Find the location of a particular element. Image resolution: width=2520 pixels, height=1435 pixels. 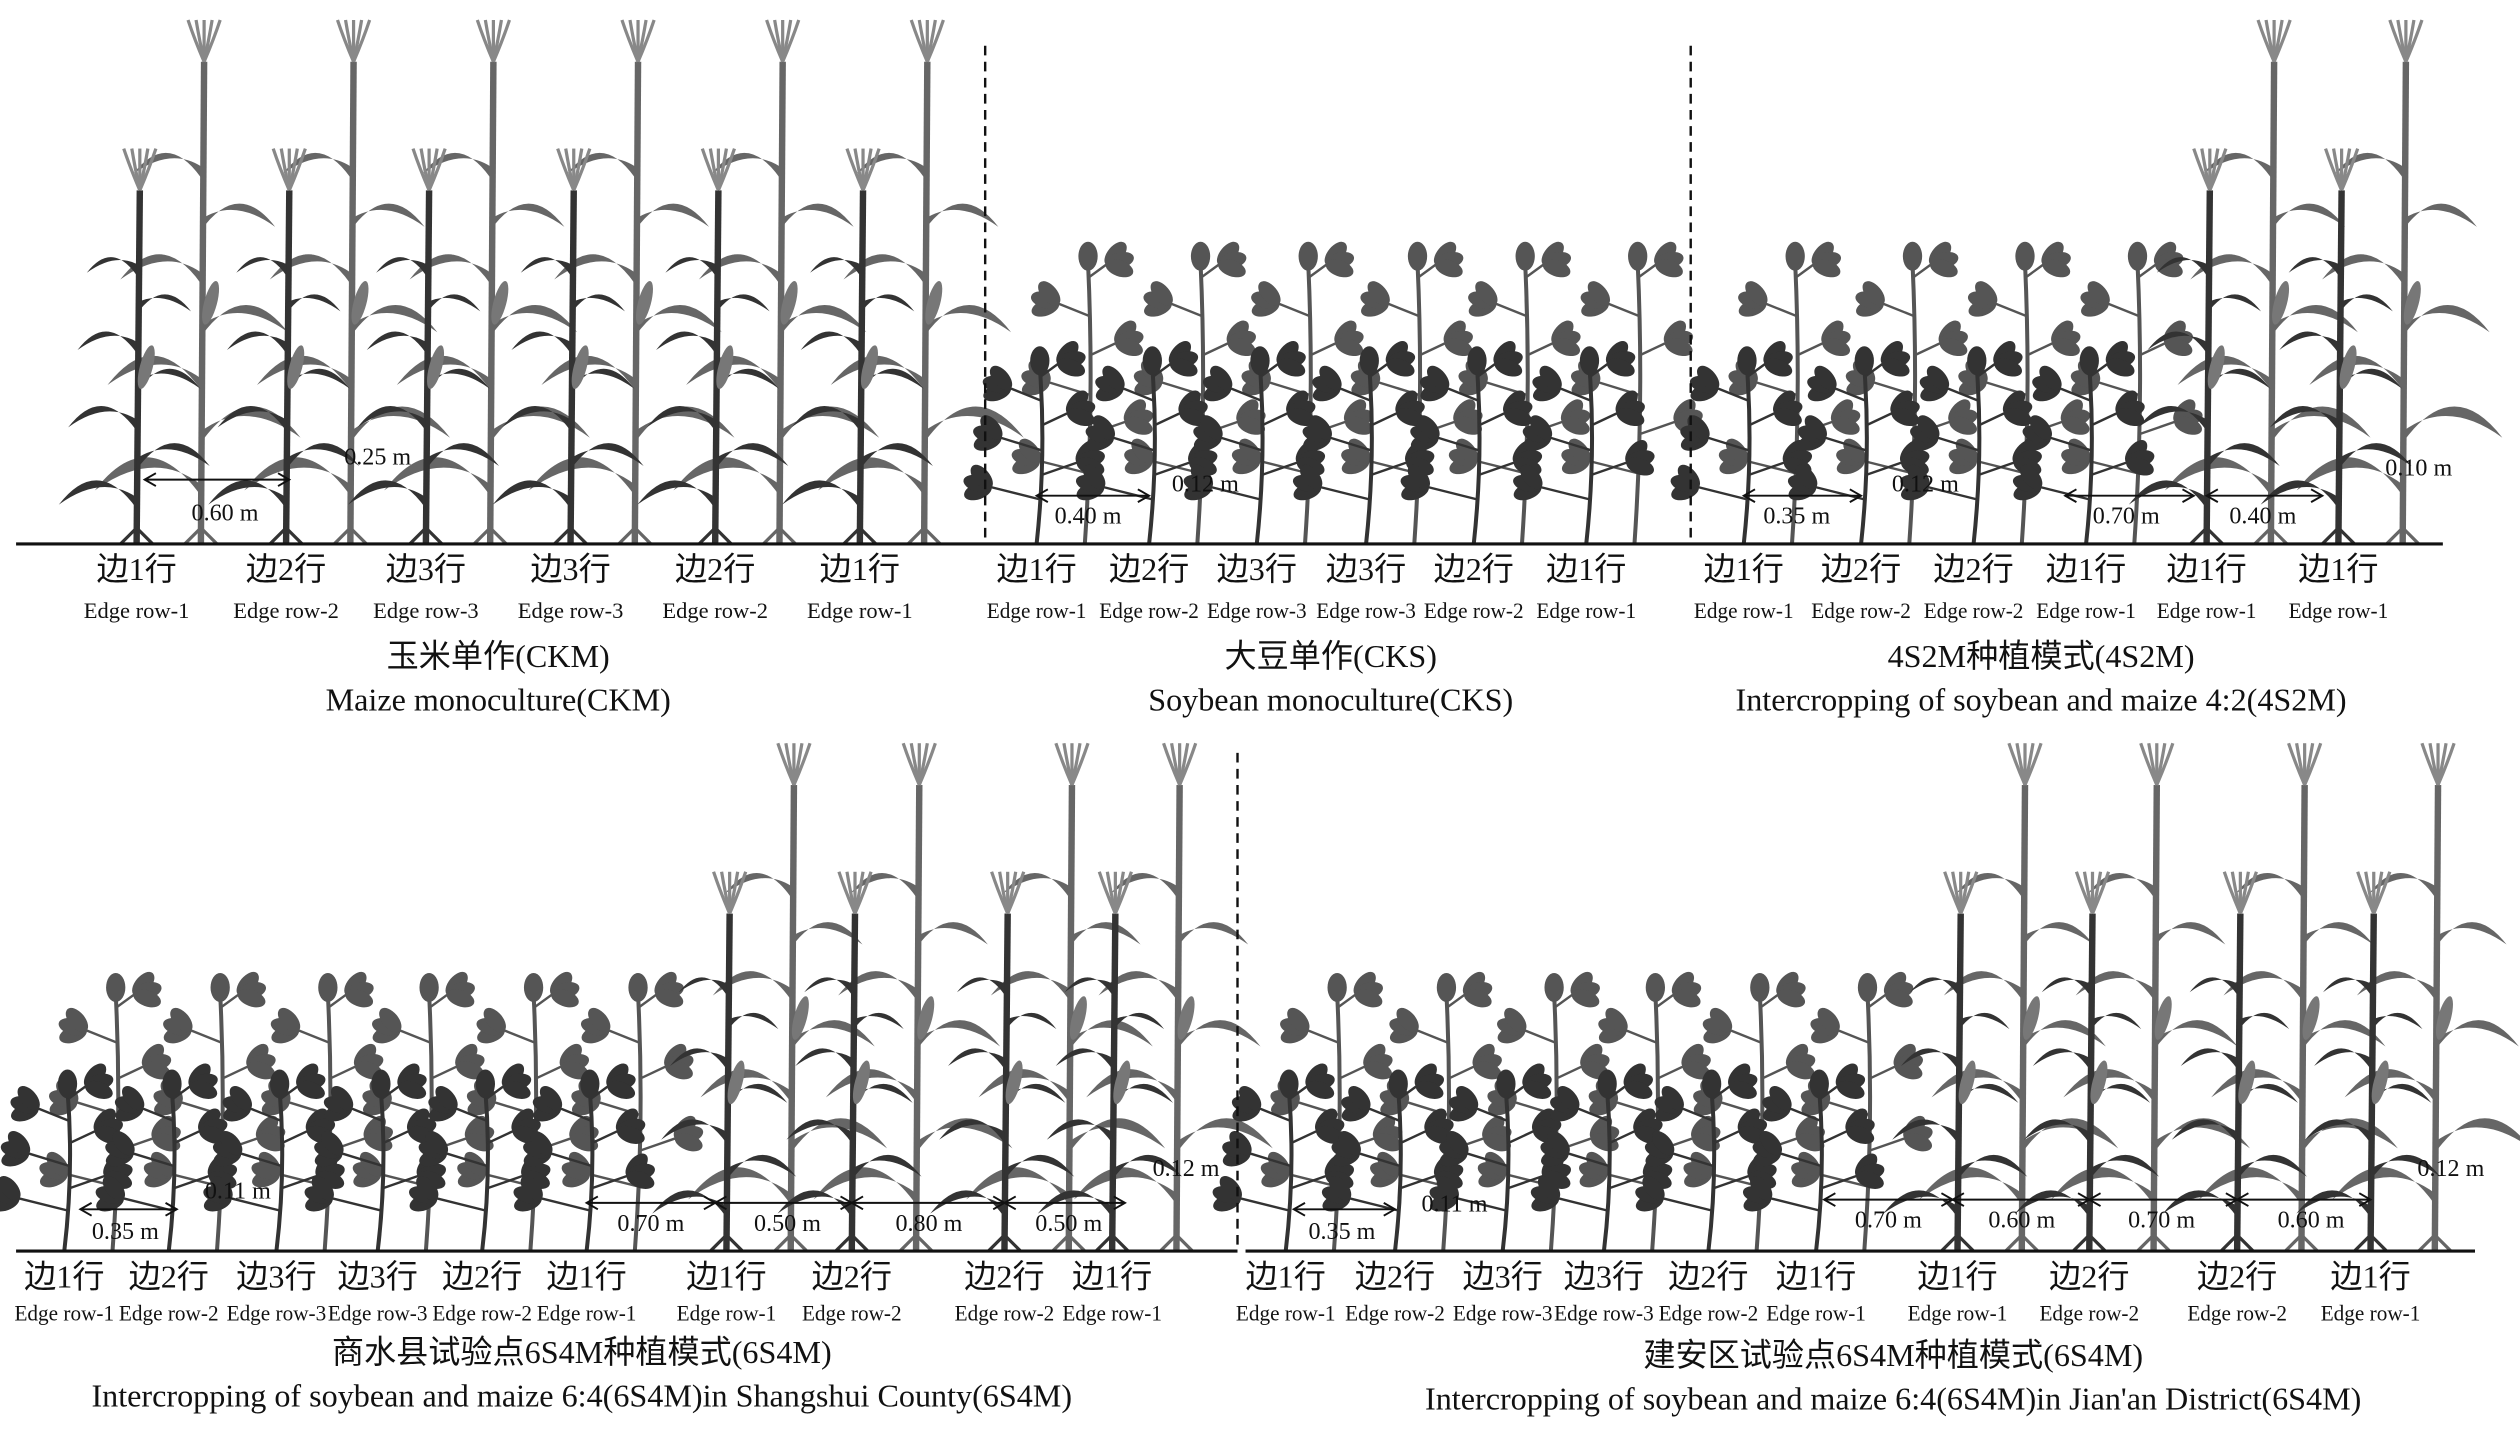

spacing-label: 0.50 m is located at coordinates (787, 1224).